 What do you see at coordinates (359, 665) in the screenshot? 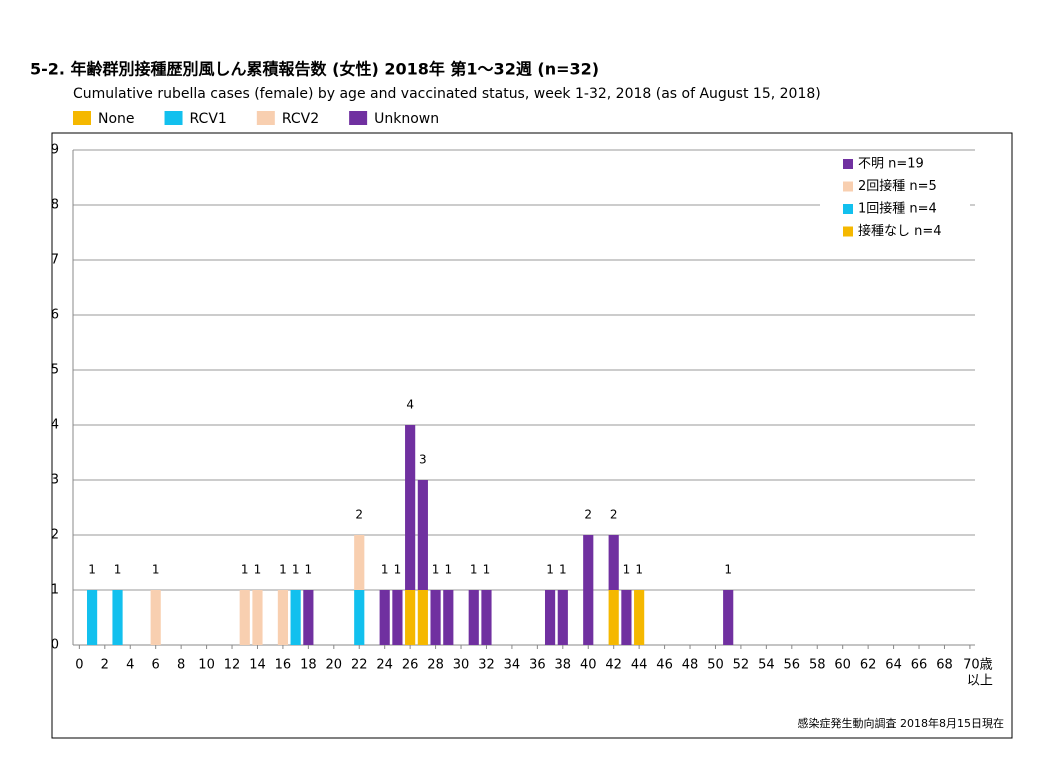
I see `x-tick-label: 22` at bounding box center [359, 665].